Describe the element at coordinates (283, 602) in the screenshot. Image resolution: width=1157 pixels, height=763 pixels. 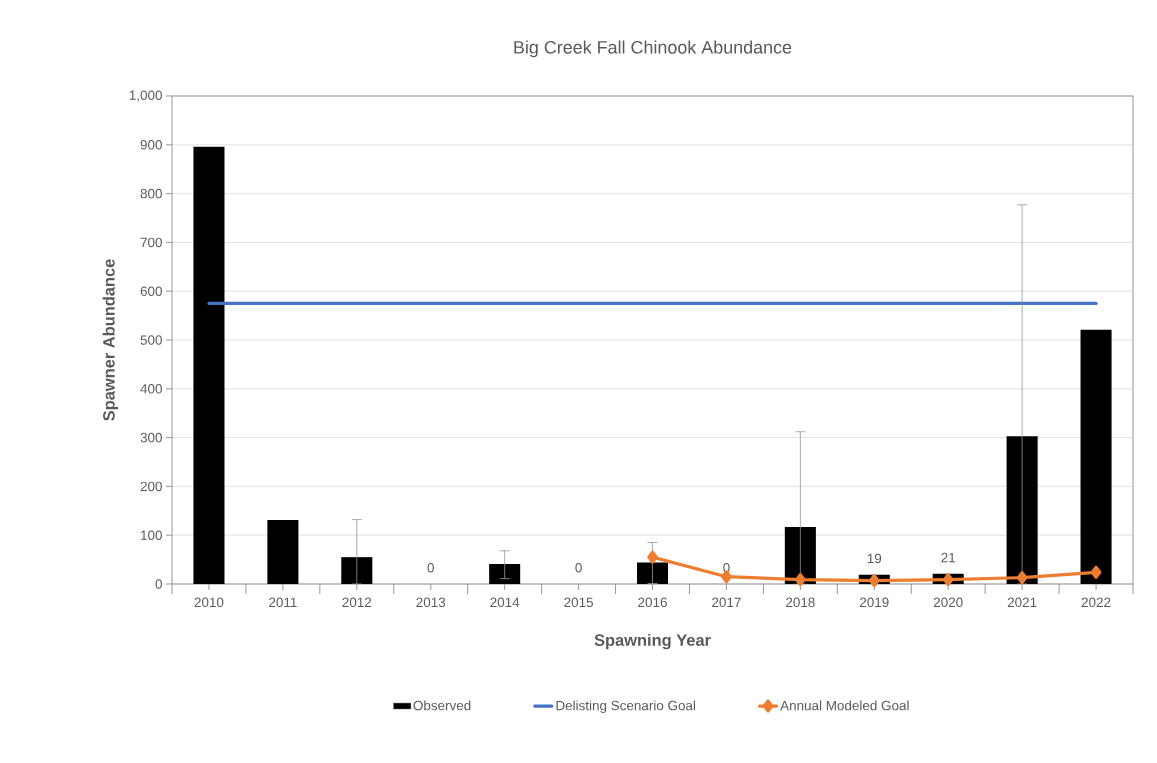
I see `x-tick-label: 2011` at that location.